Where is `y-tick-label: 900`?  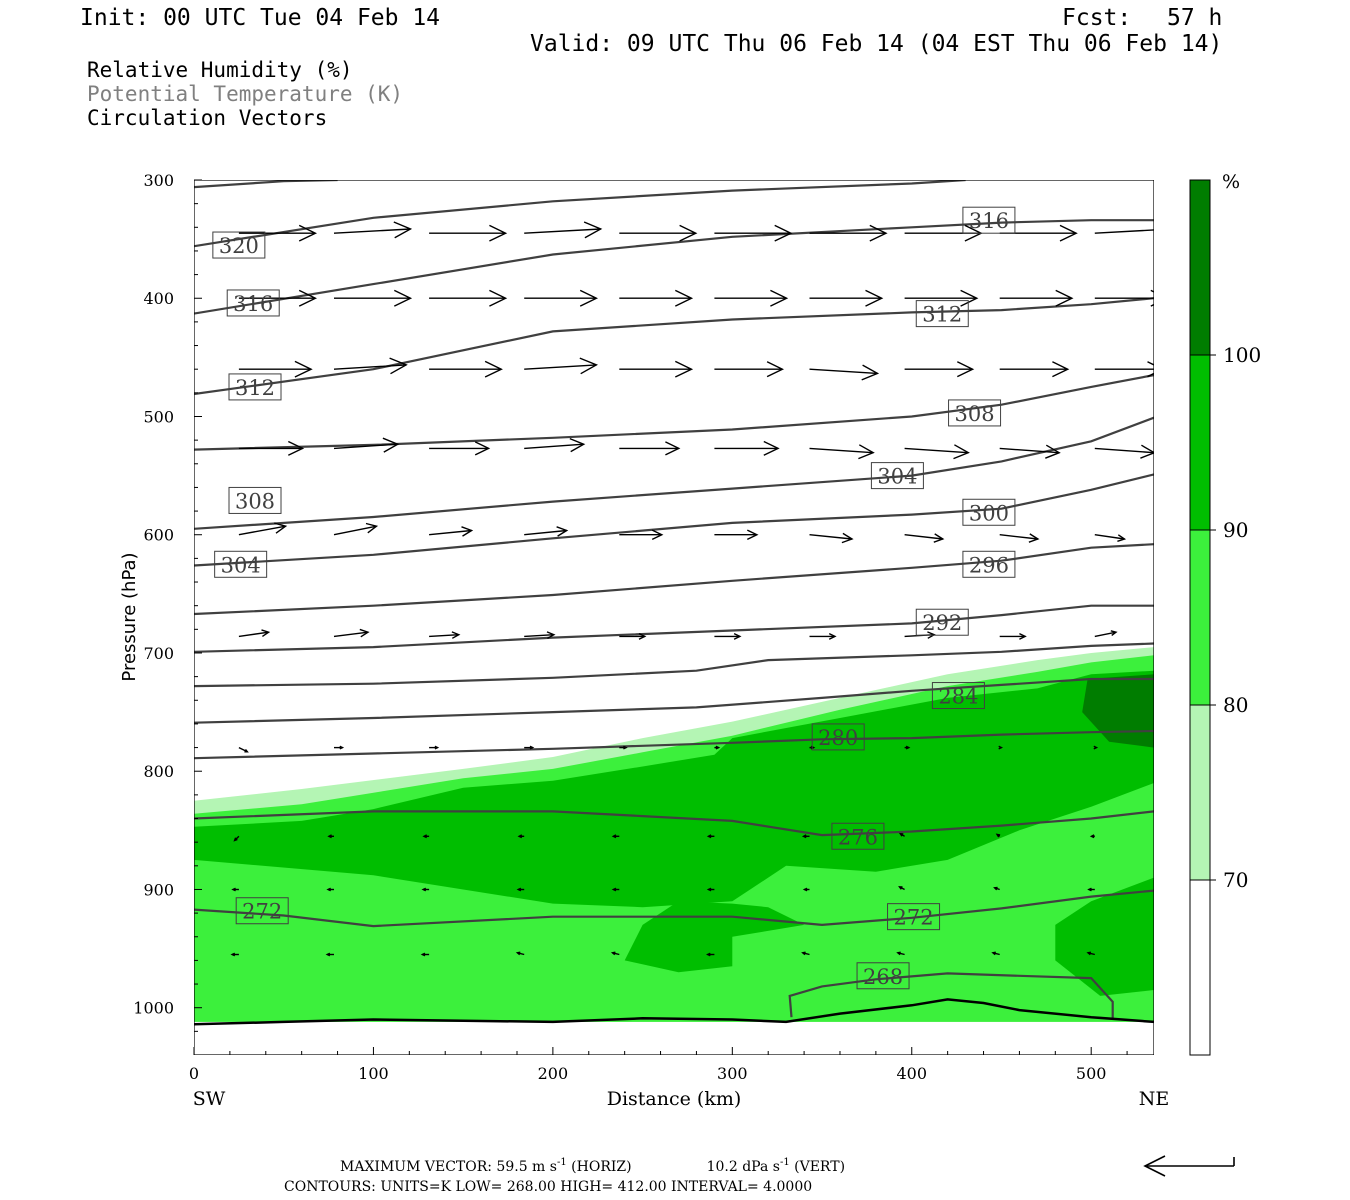 y-tick-label: 900 is located at coordinates (158, 889).